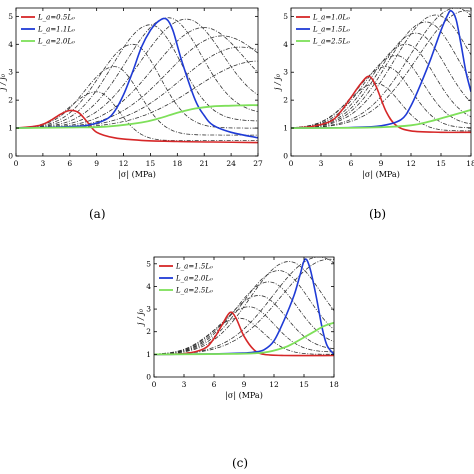 The image size is (474, 474). What do you see at coordinates (204, 163) in the screenshot?
I see `x-tick-label: 21` at bounding box center [204, 163].